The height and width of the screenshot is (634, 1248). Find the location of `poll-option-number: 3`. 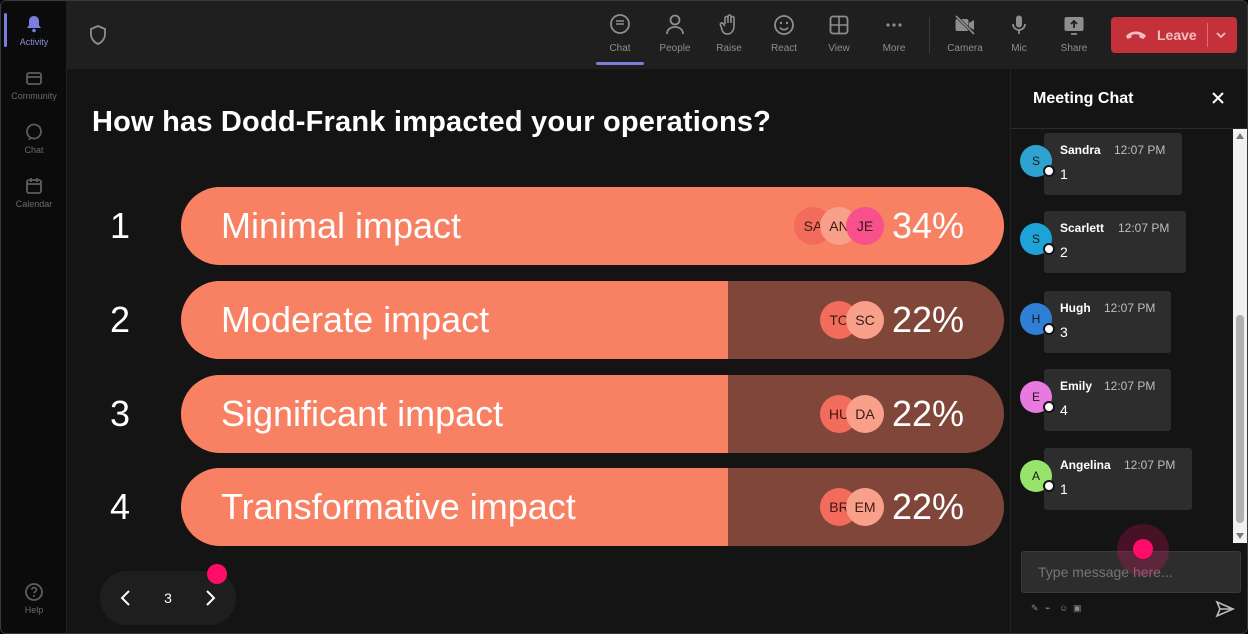

poll-option-number: 3 is located at coordinates (120, 413).